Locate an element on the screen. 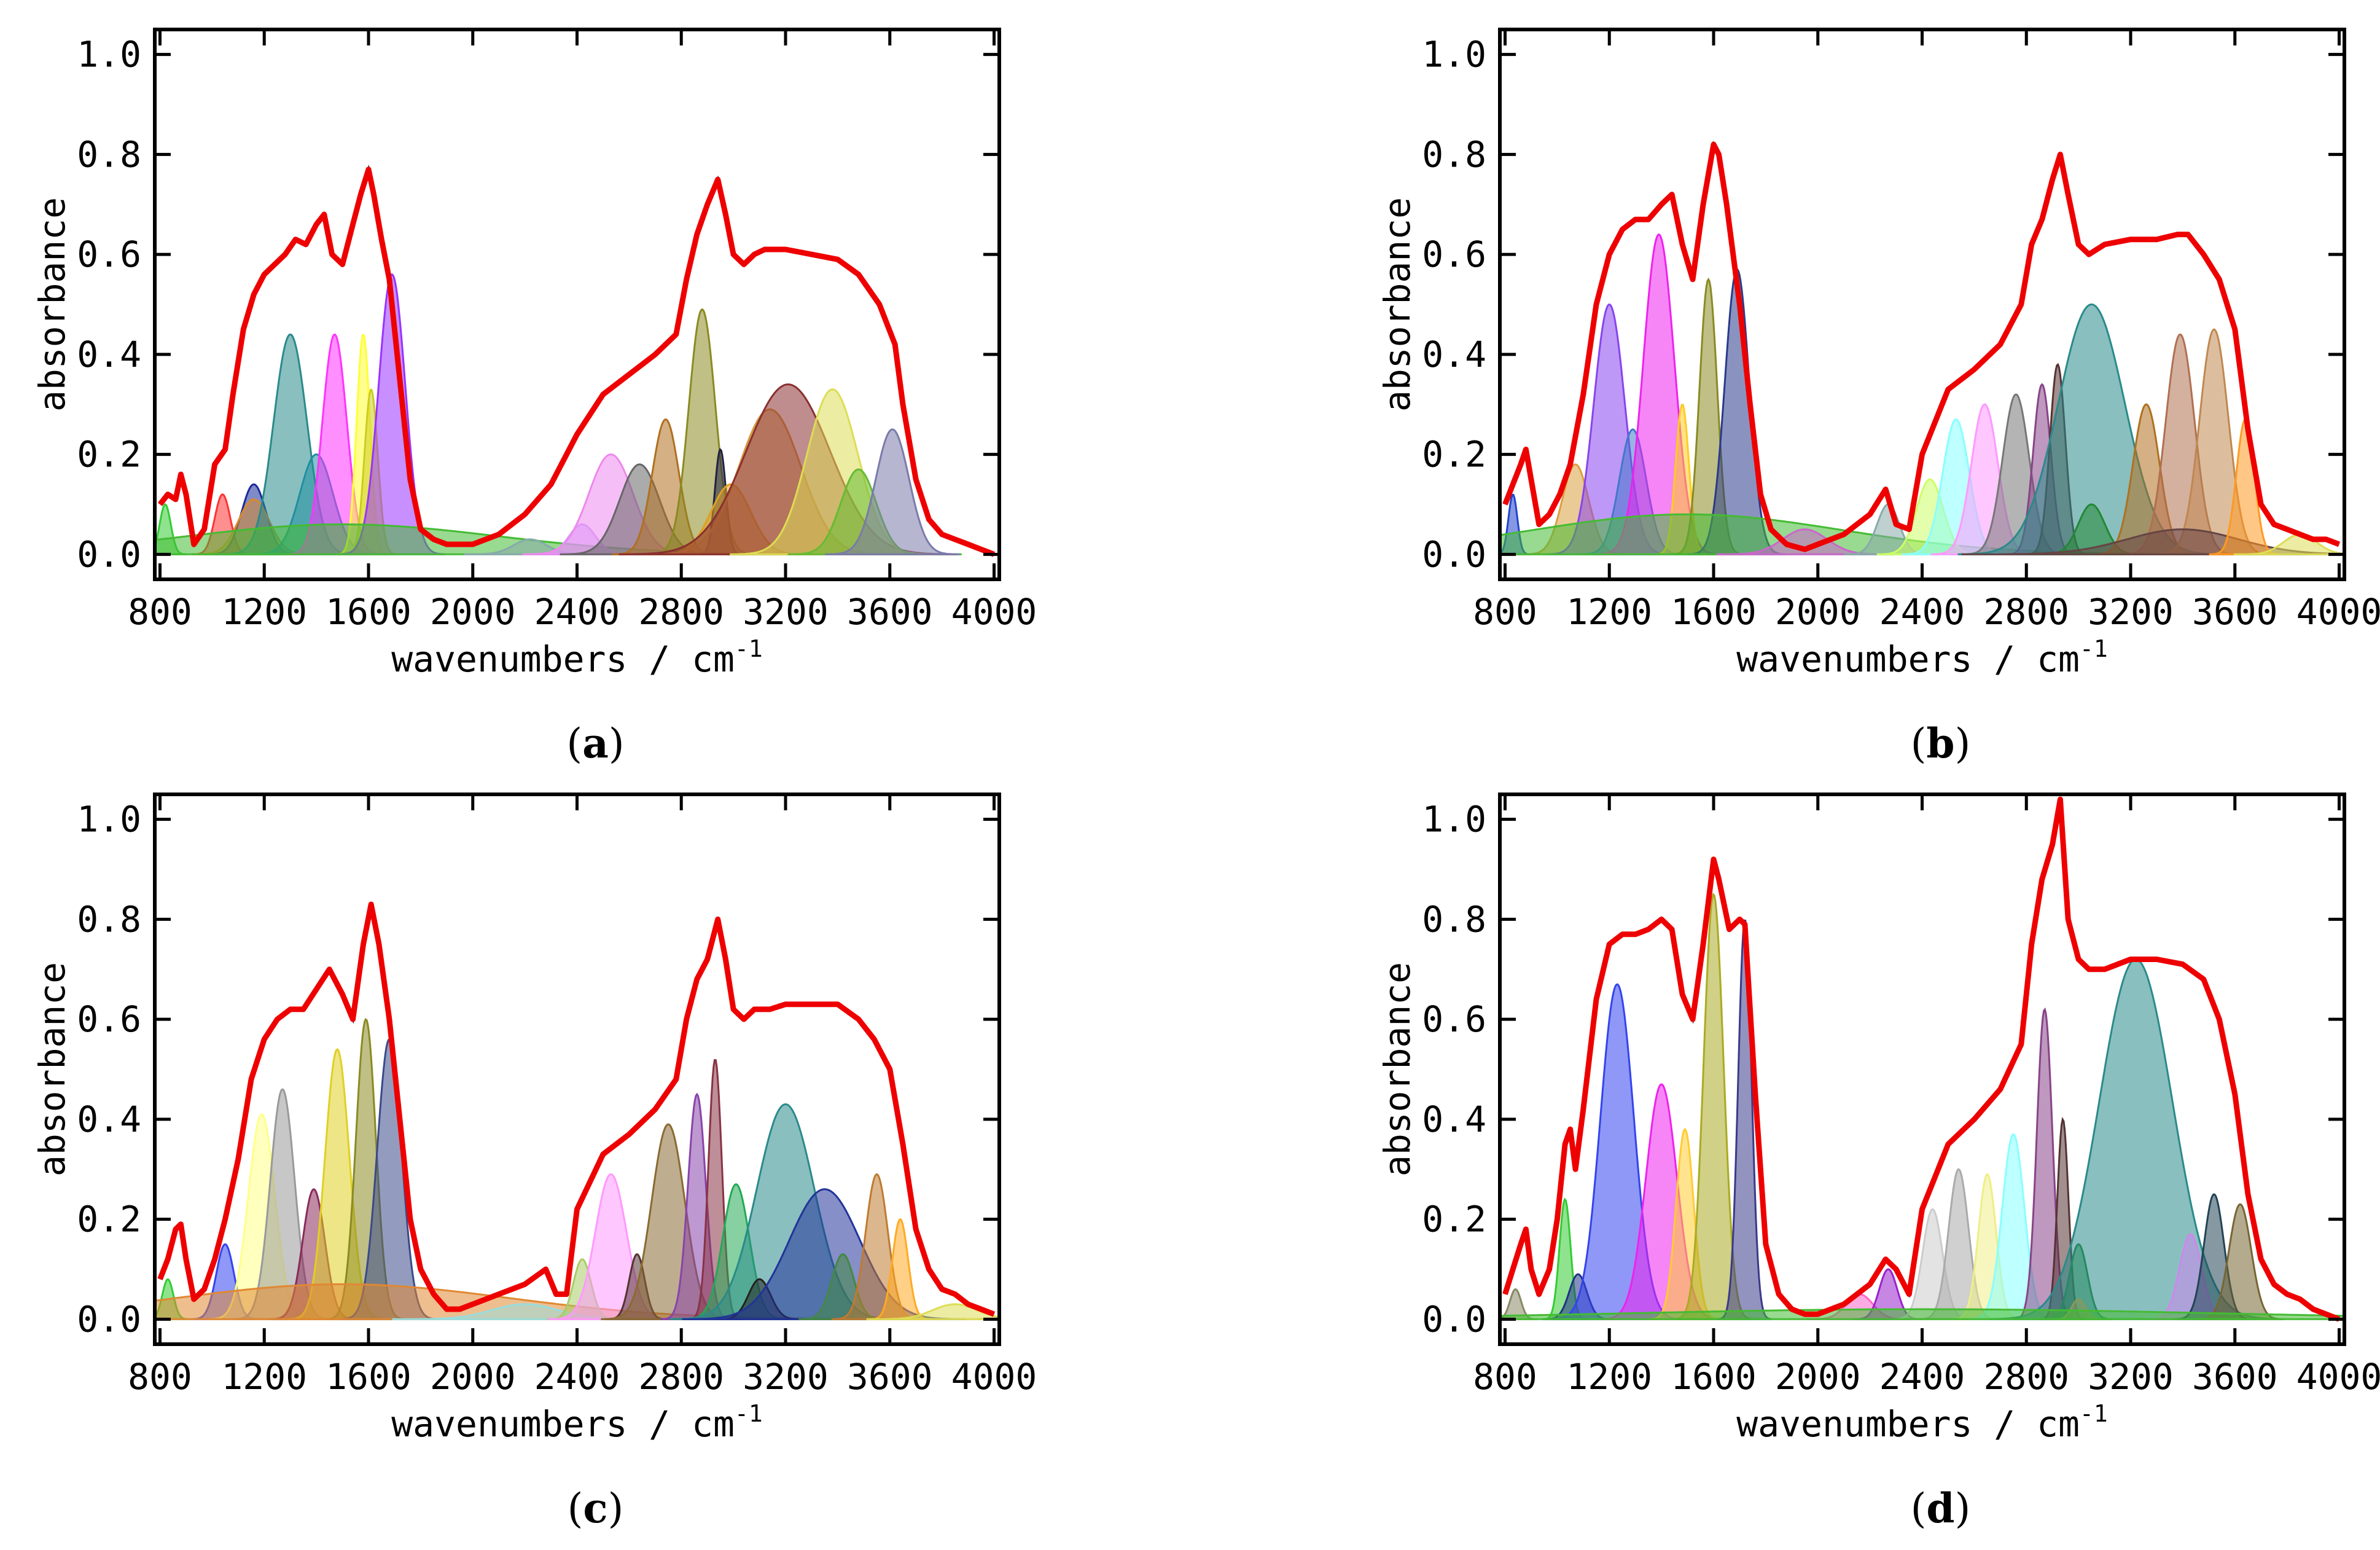 The width and height of the screenshot is (2380, 1550). caption-letter: d is located at coordinates (1940, 1508).